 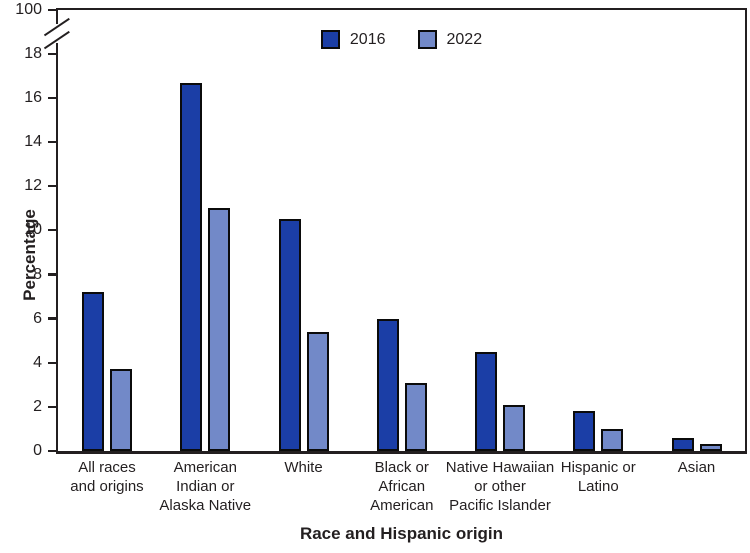 I want to click on y-tick-label: 16, so click(x=33, y=98).